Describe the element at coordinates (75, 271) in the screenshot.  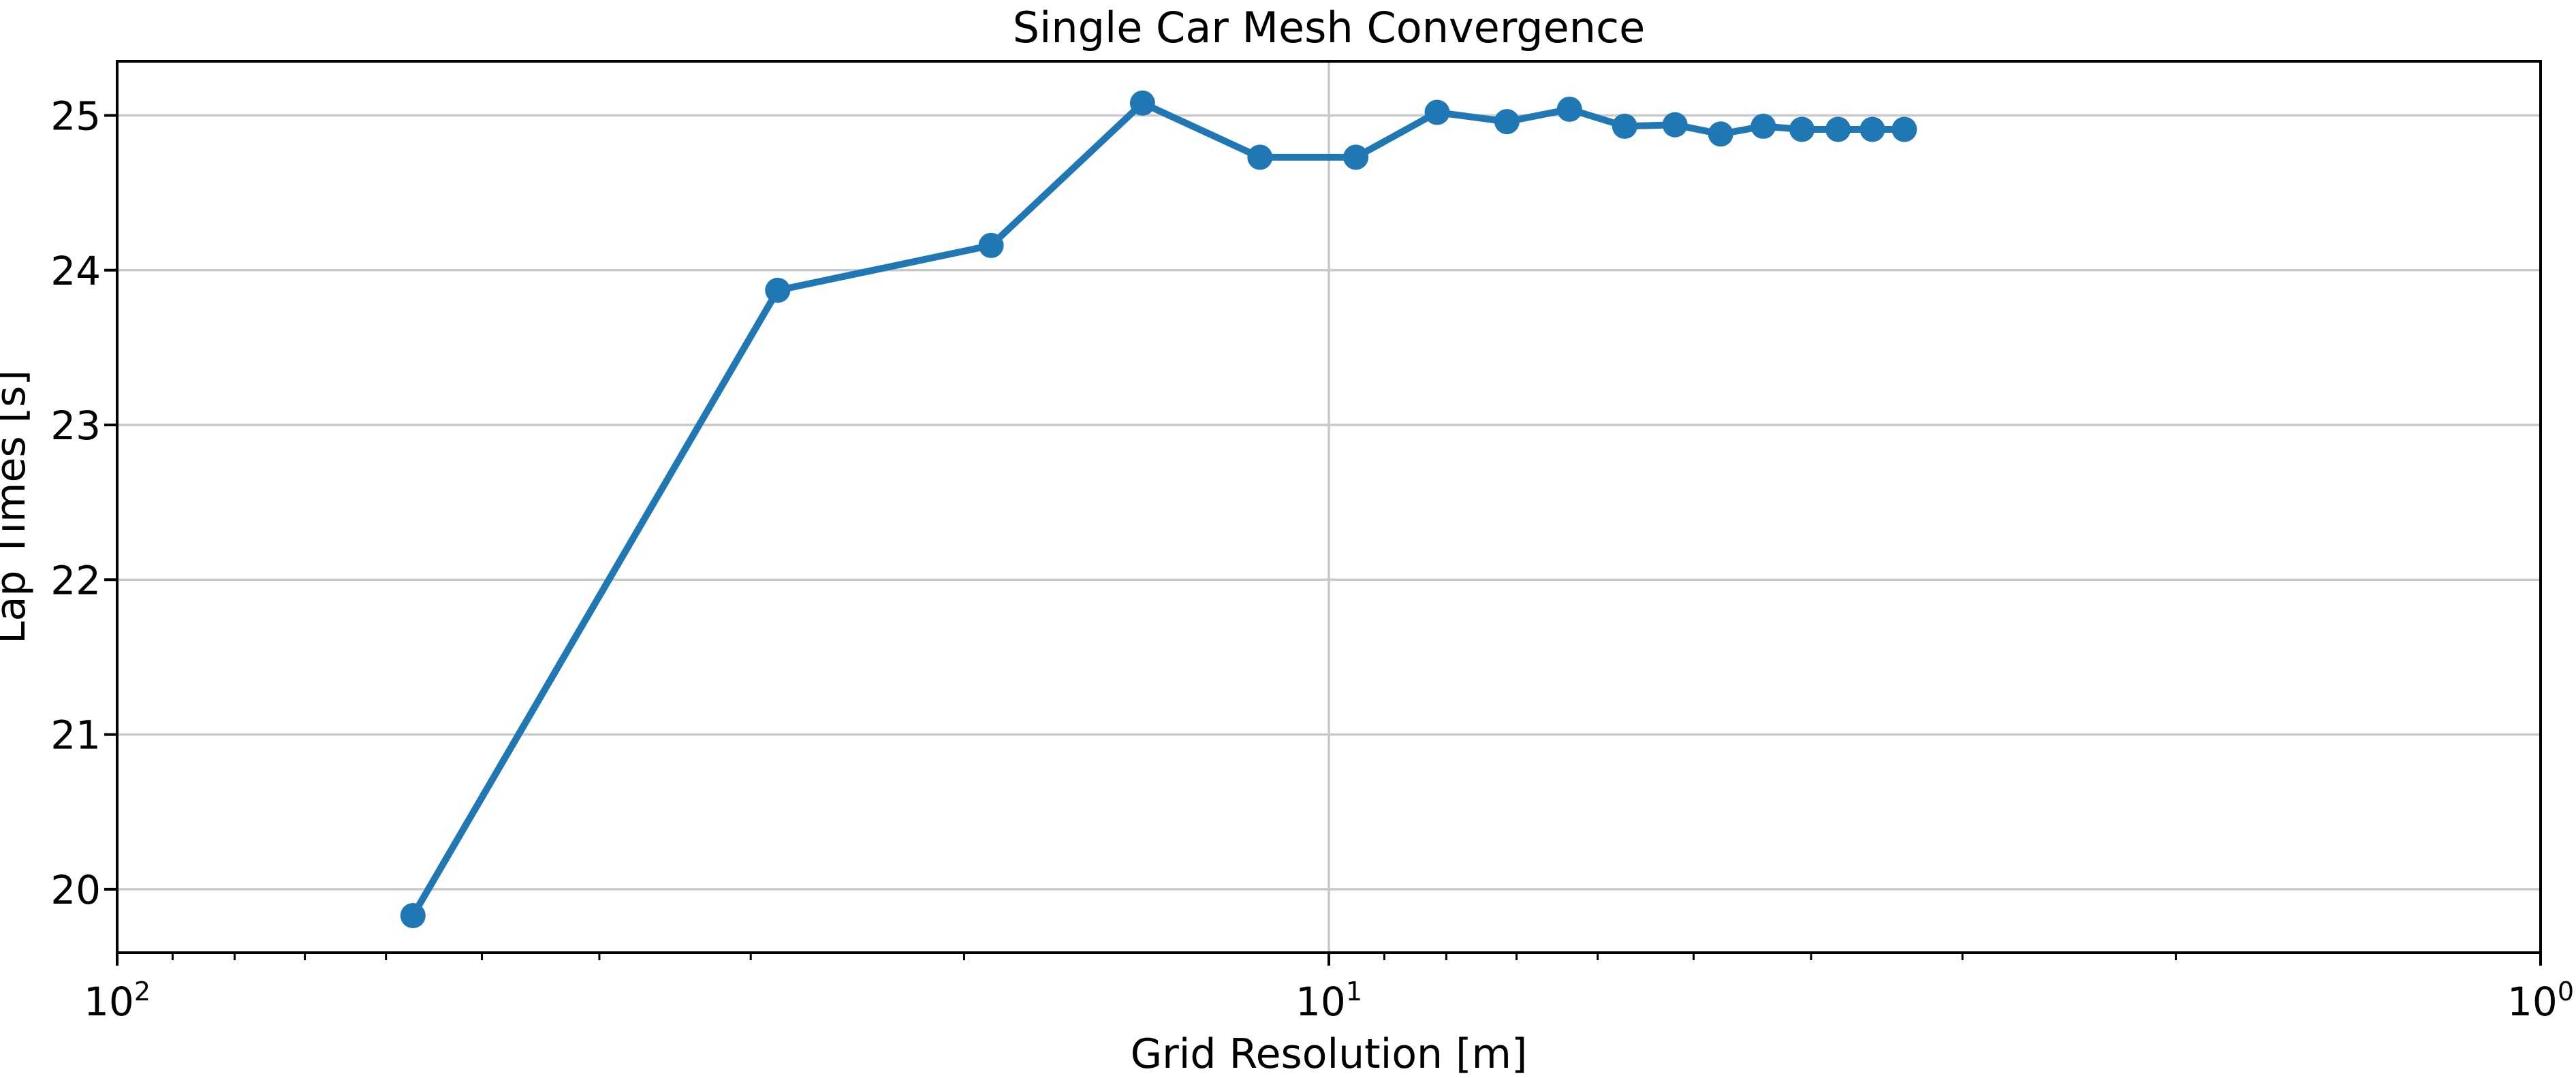
I see `y-tick-label-24: 24` at that location.